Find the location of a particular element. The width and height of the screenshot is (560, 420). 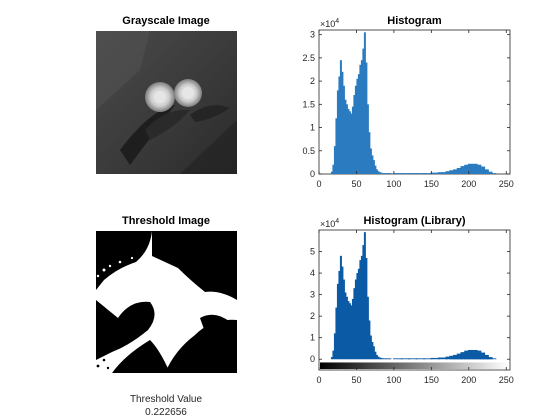

grayscale-image-title: Grayscale Image is located at coordinates (165, 21).